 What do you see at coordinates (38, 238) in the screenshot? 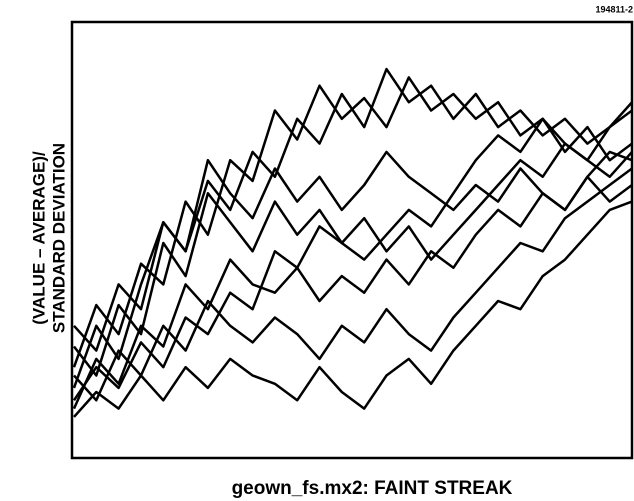
I see `y-axis-label: (VALUE – AVERAGE)/` at bounding box center [38, 238].